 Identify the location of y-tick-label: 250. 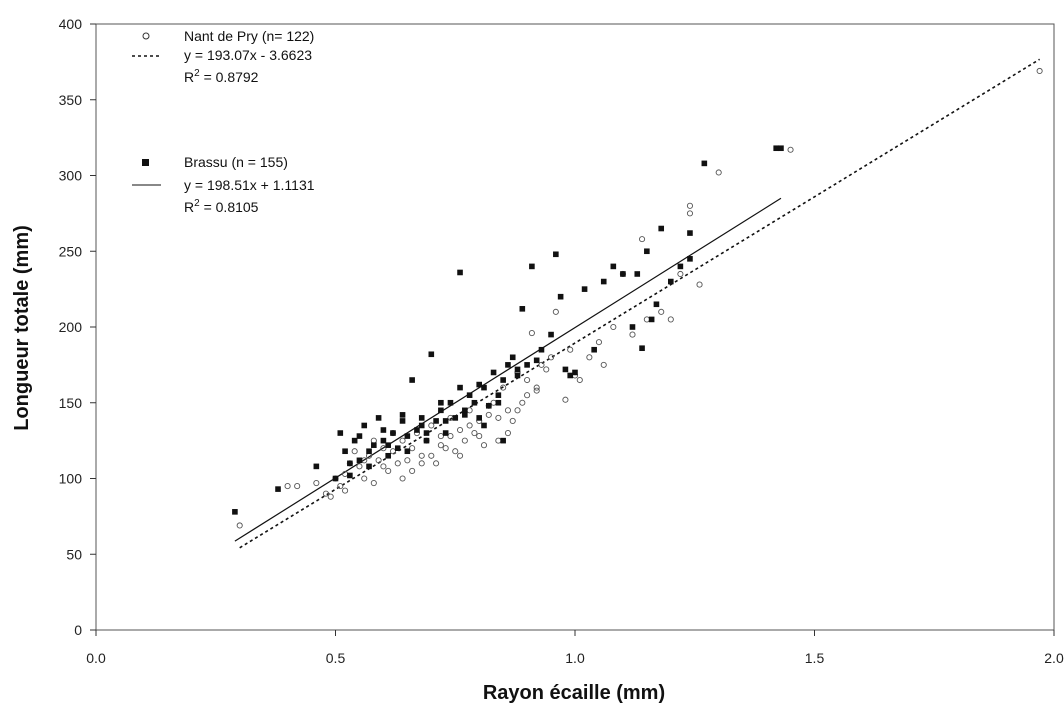
(71, 251).